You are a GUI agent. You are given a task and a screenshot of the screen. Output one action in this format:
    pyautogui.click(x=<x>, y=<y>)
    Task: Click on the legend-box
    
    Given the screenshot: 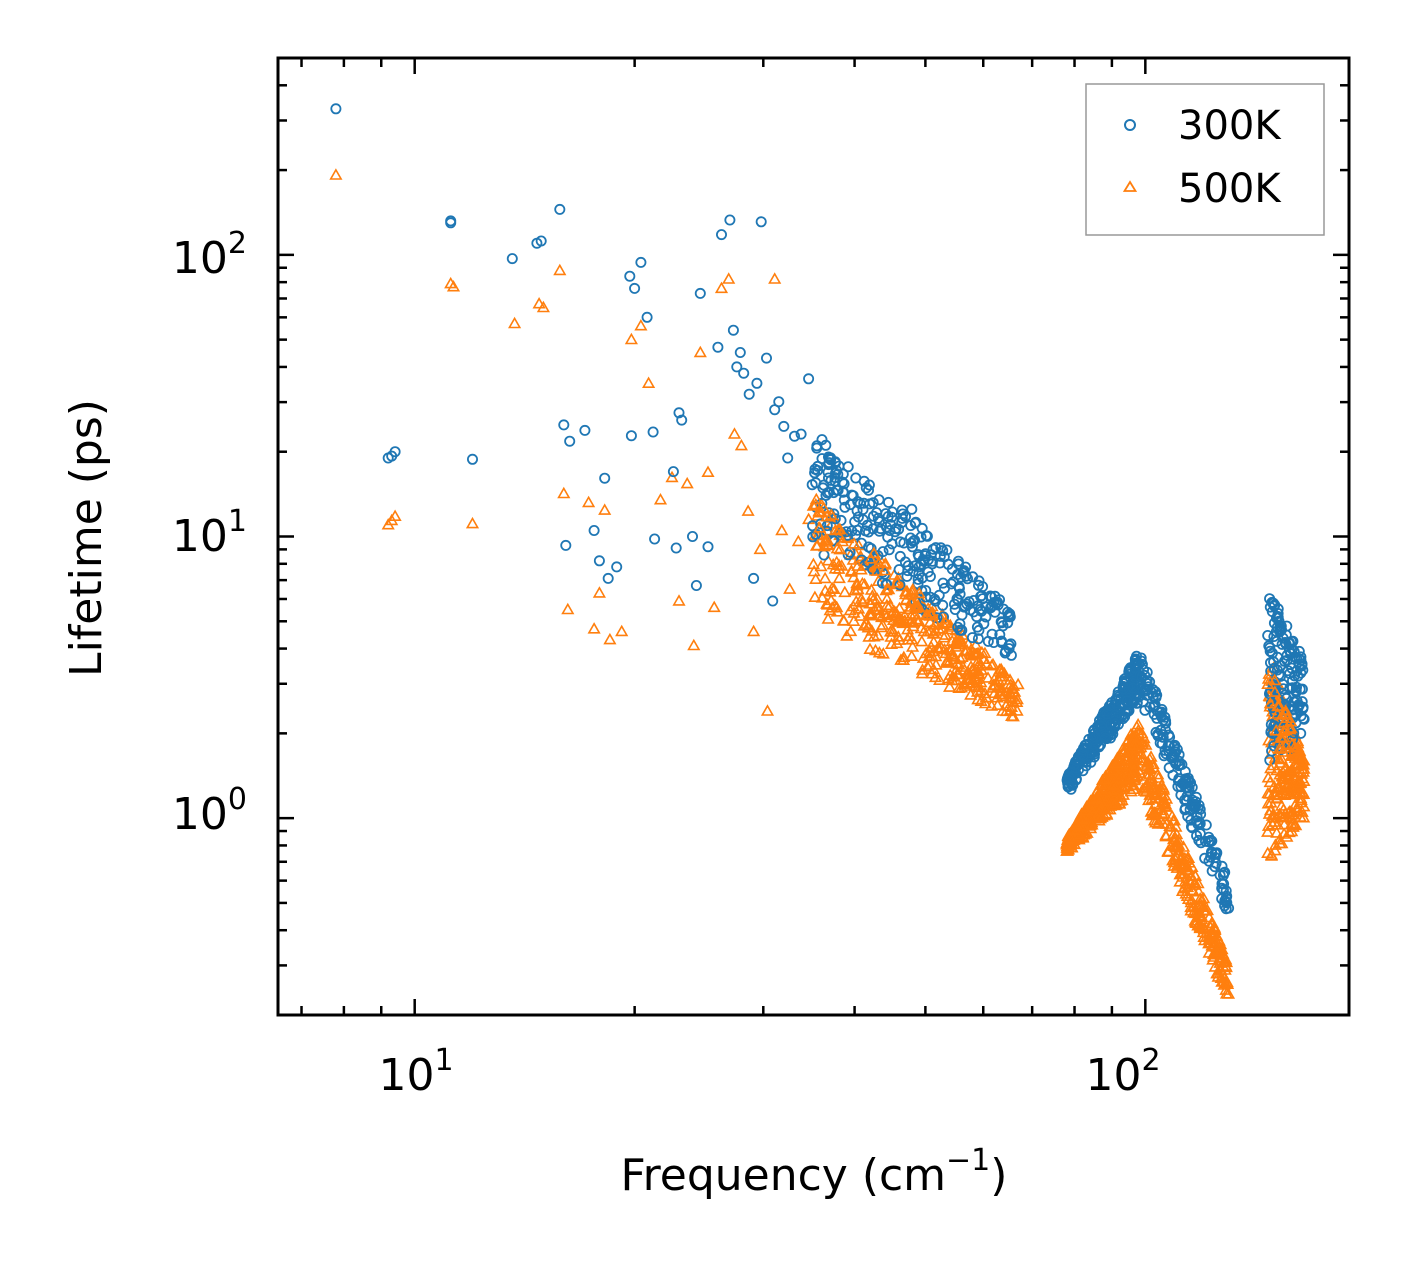 What is the action you would take?
    pyautogui.click(x=1205, y=159)
    